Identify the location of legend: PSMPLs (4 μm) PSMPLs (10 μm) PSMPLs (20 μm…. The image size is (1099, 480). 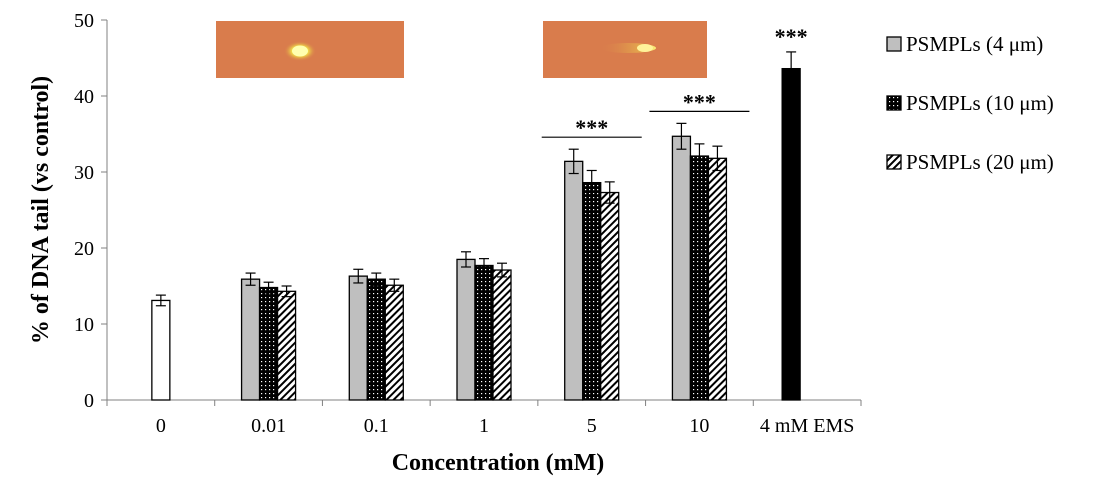
(970, 103).